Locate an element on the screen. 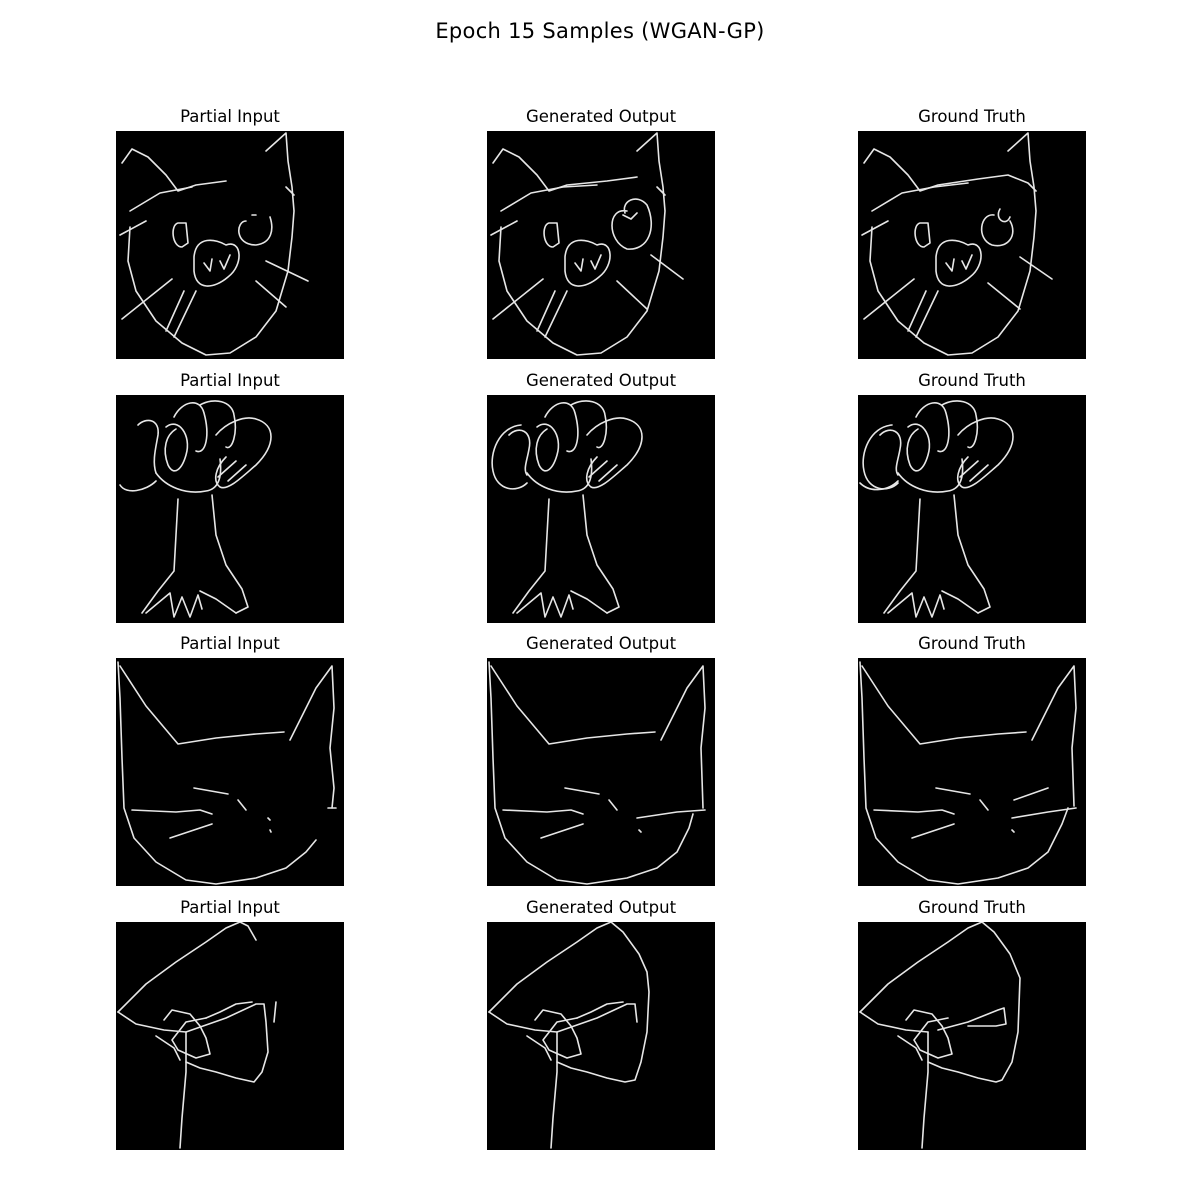  sketch-cathead-generated is located at coordinates (601, 772).